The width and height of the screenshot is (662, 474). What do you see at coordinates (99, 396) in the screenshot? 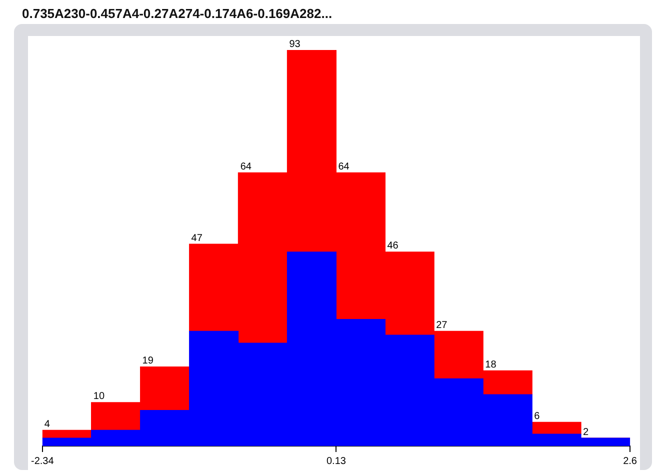
I see `annotation: 10` at bounding box center [99, 396].